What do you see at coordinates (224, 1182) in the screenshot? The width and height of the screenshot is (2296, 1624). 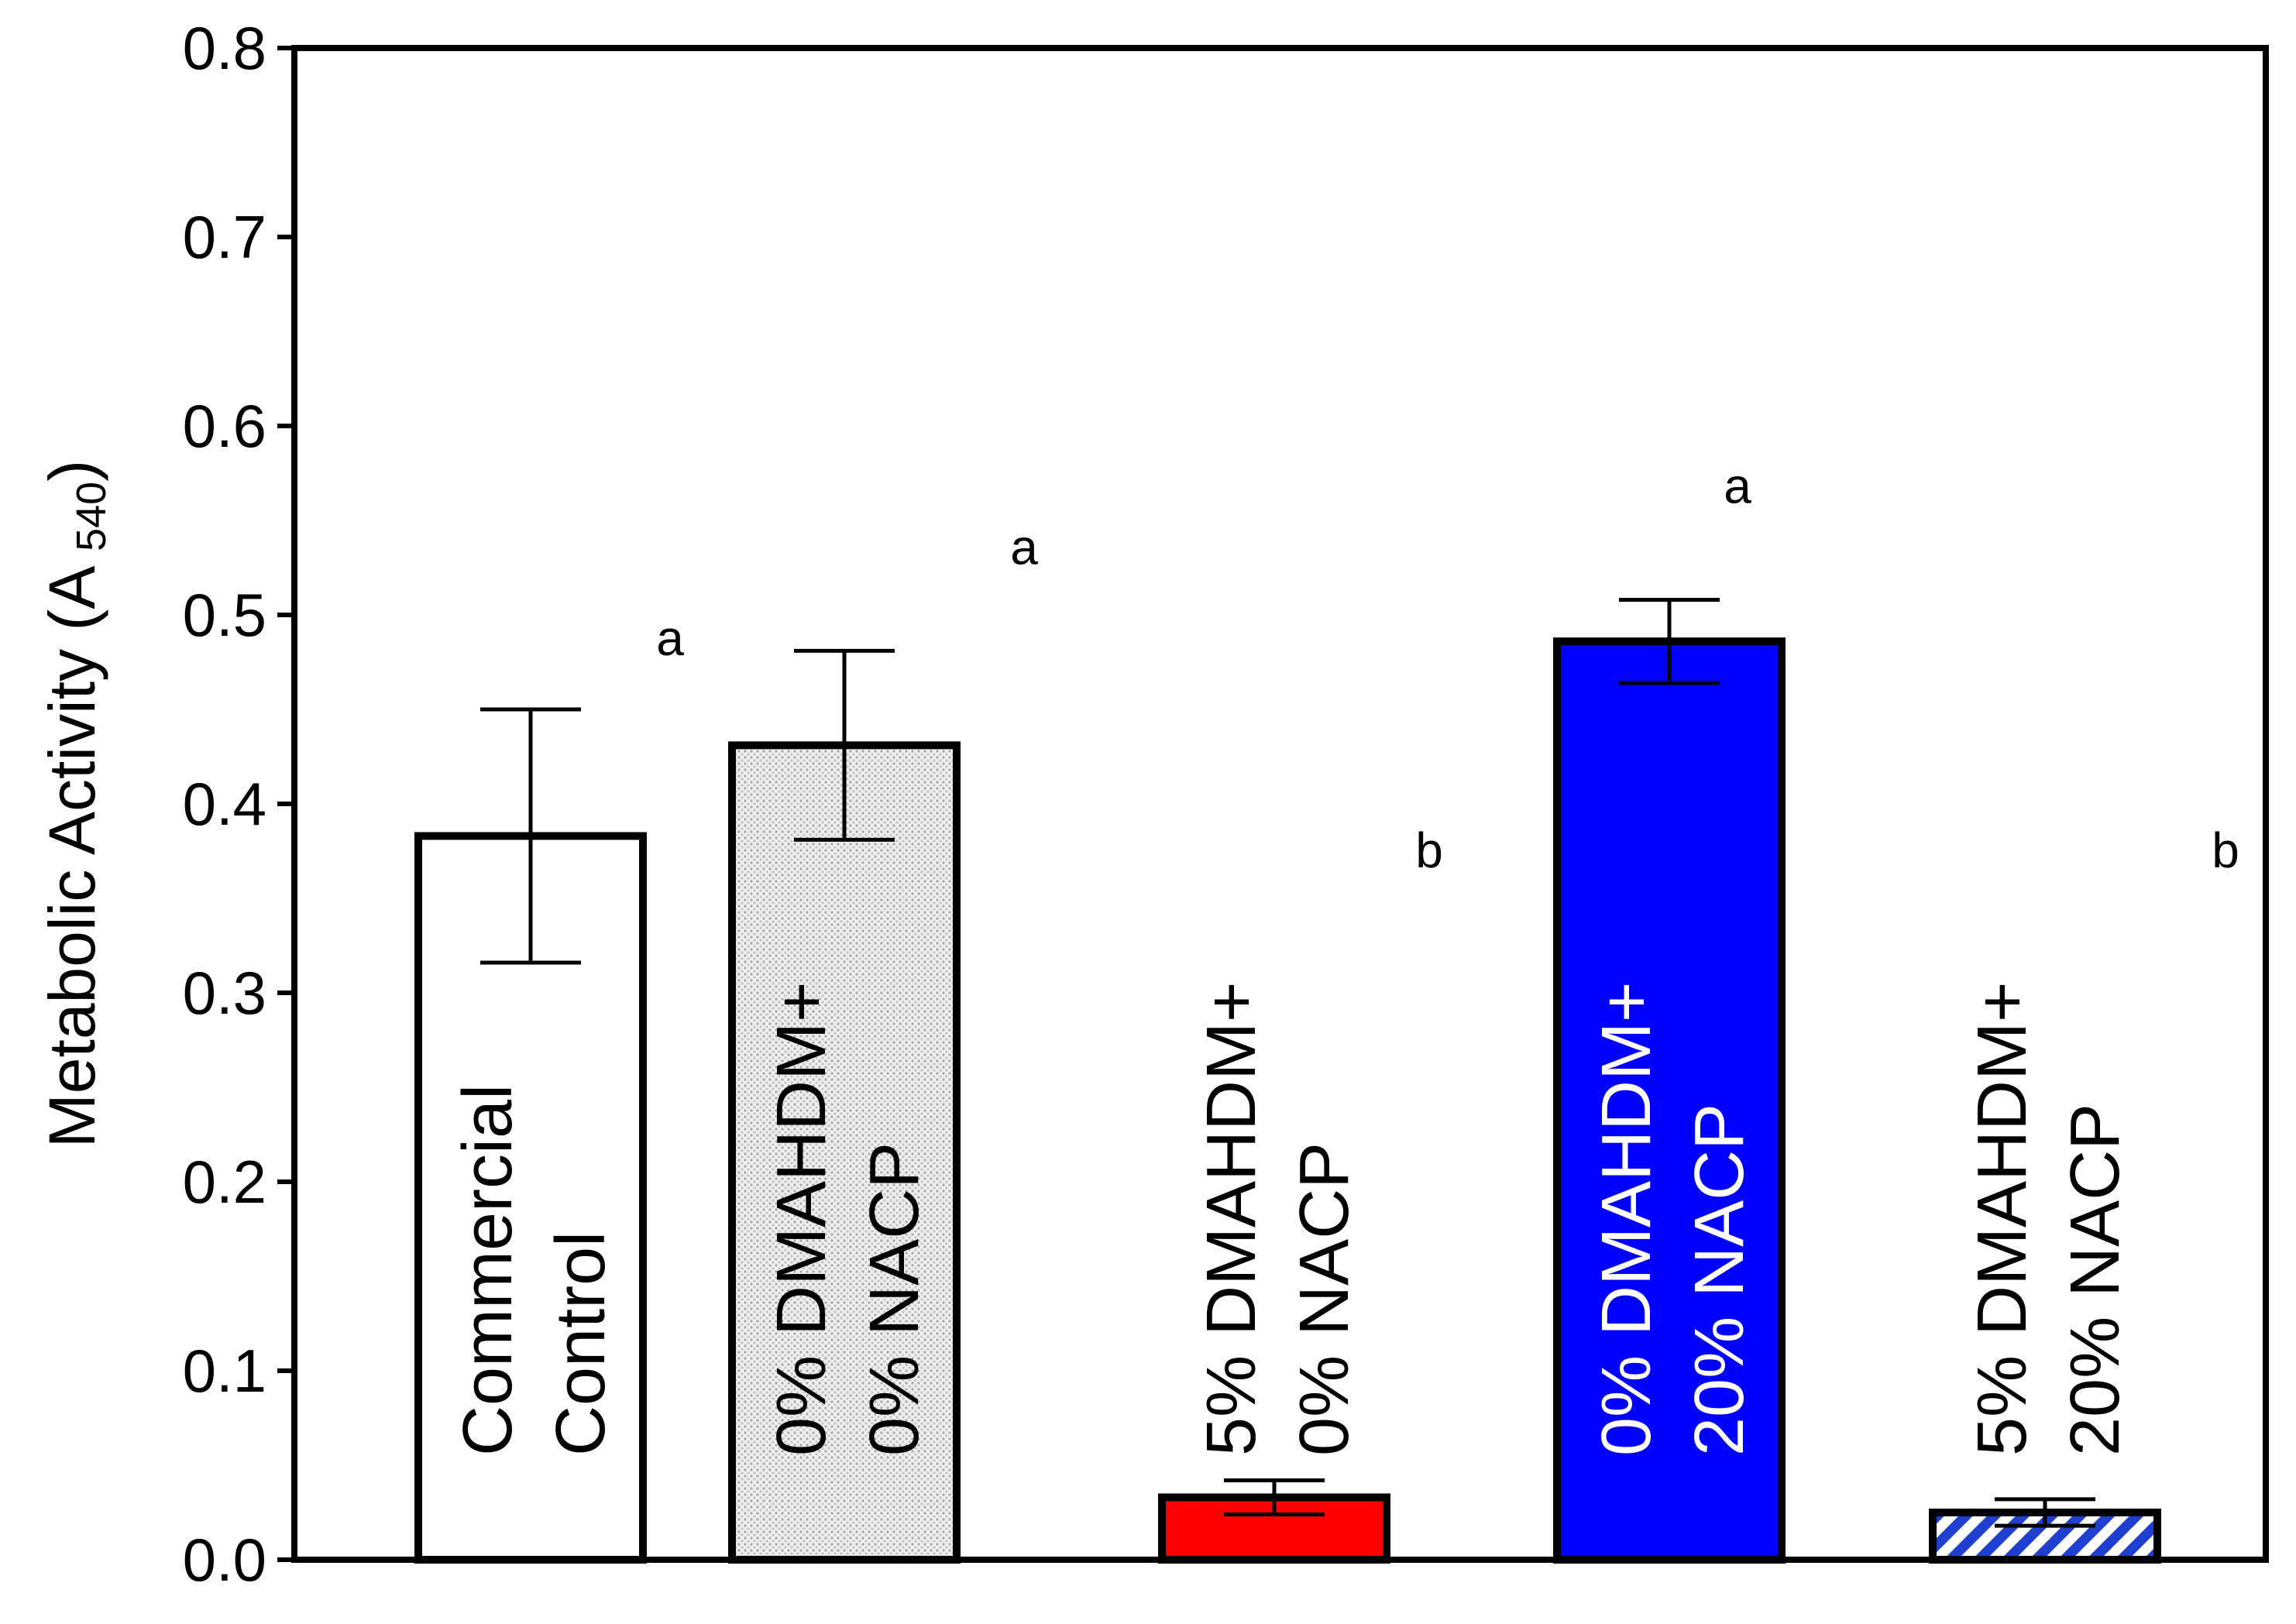 I see `y-tick-label: 0.2` at bounding box center [224, 1182].